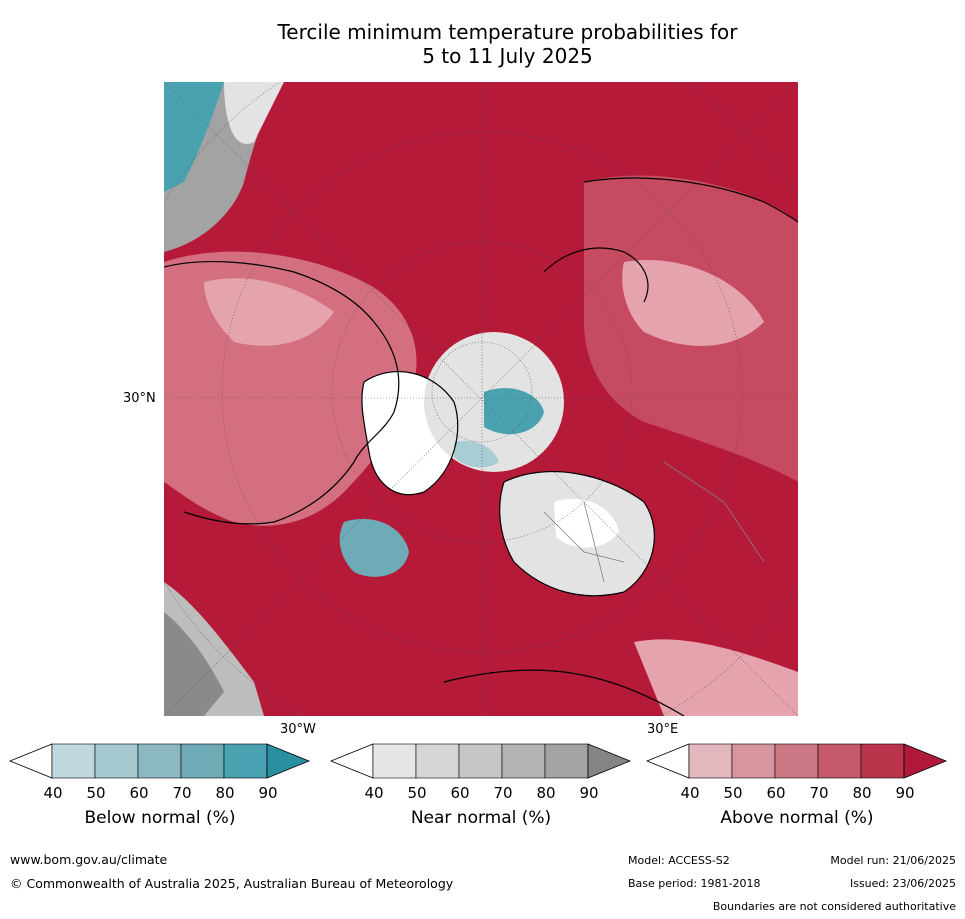  Describe the element at coordinates (507, 56) in the screenshot. I see `title-line-2: 5 to 11 July 2025` at that location.